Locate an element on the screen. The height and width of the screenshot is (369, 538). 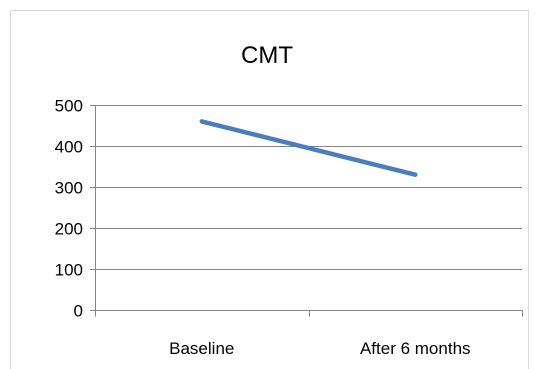
y-tick-label-300: 300 is located at coordinates (69, 188).